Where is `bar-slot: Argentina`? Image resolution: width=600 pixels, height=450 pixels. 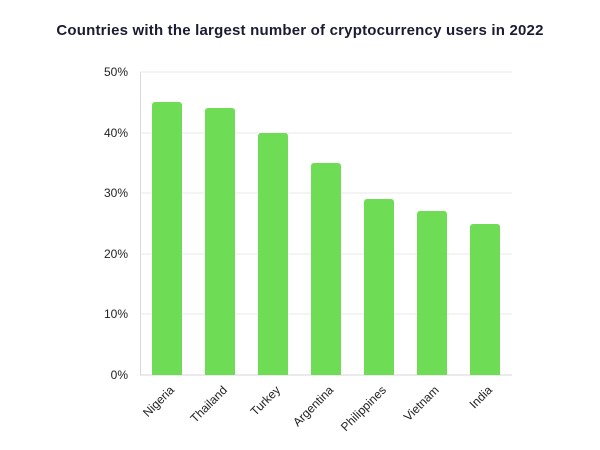 bar-slot: Argentina is located at coordinates (321, 250).